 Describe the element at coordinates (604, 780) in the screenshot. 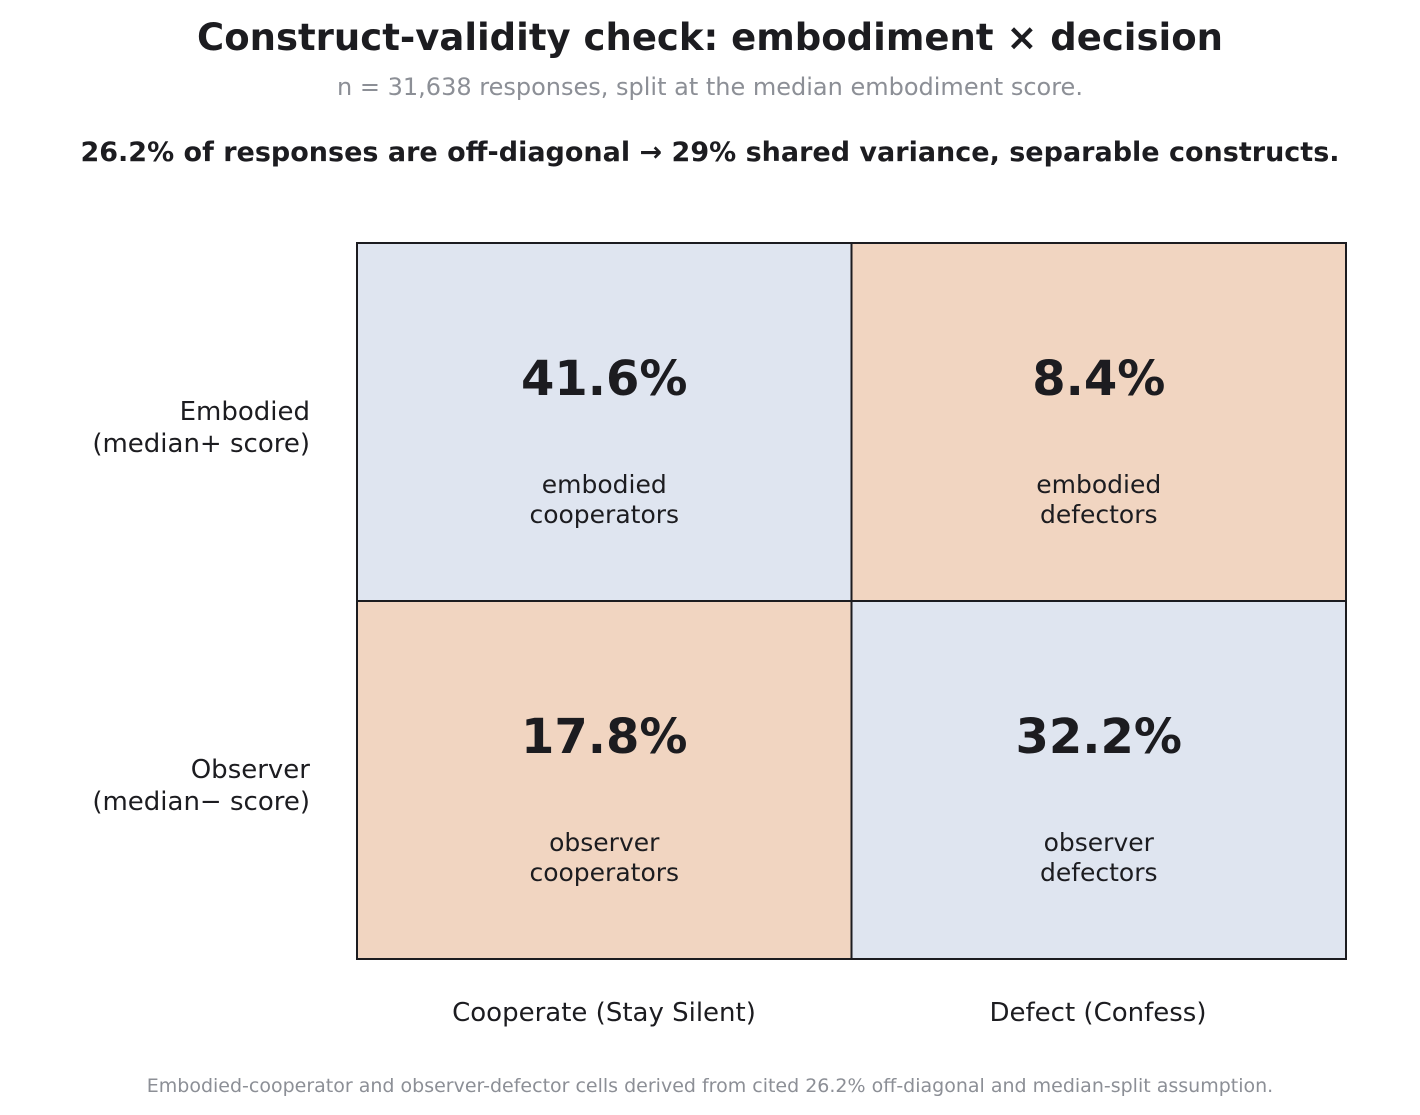

I see `cell-observer-cooperators` at that location.